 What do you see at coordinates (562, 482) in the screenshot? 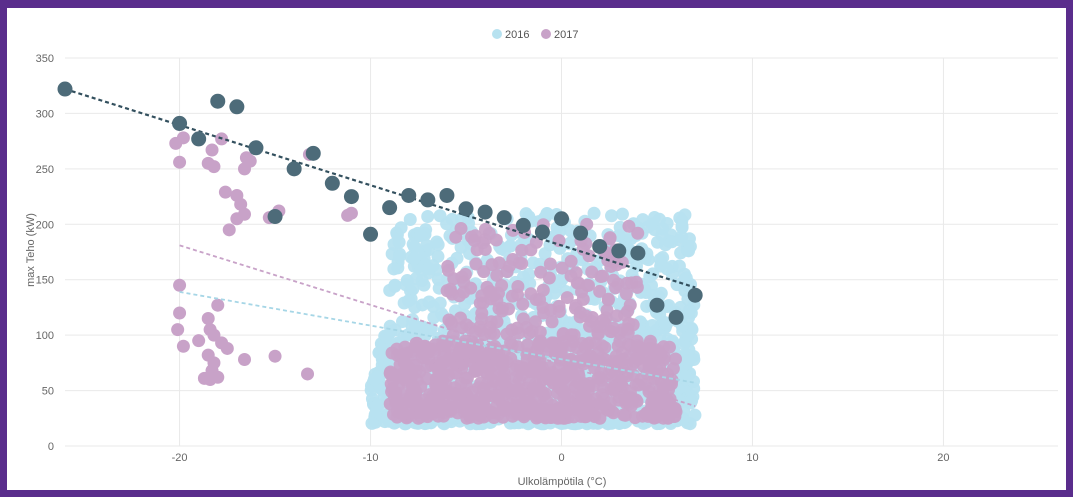
I see `x-axis-label: Ulkolämpötila (°C)` at bounding box center [562, 482].